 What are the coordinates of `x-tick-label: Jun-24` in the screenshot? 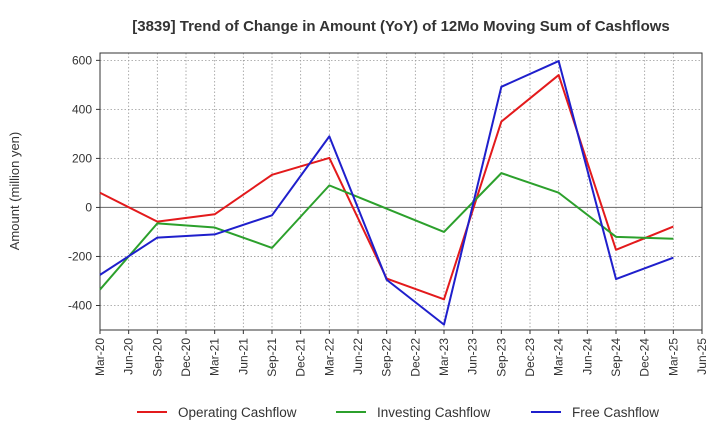 It's located at (587, 356).